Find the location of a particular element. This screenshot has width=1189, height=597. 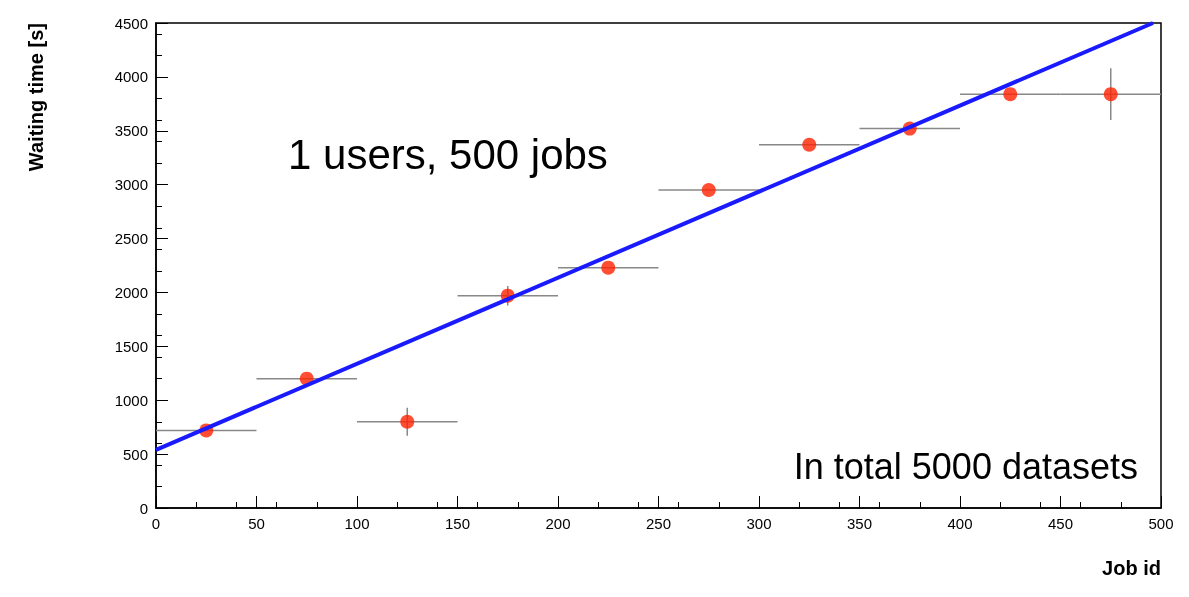

y-tick-label: 0 is located at coordinates (143, 508).